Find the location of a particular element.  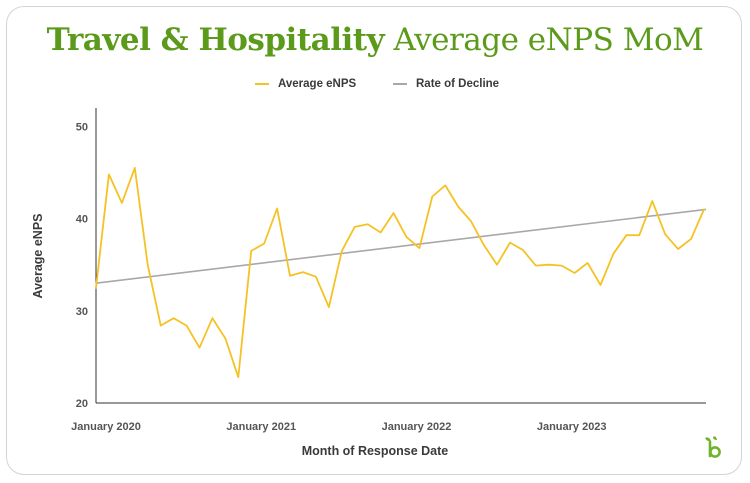

y-ticks: 20 30 40 50 is located at coordinates (82, 265).